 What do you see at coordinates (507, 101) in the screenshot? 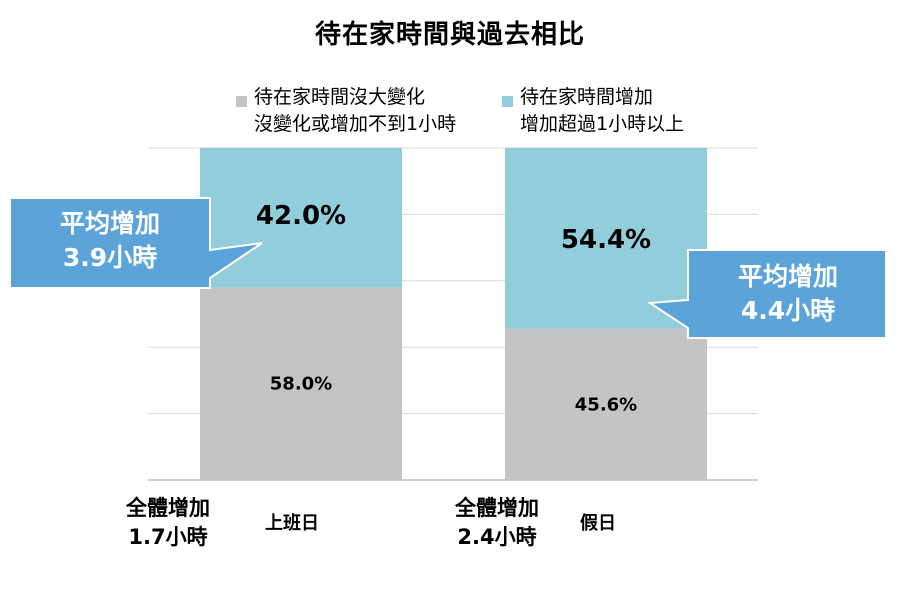
I see `legend-swatch-increase` at bounding box center [507, 101].